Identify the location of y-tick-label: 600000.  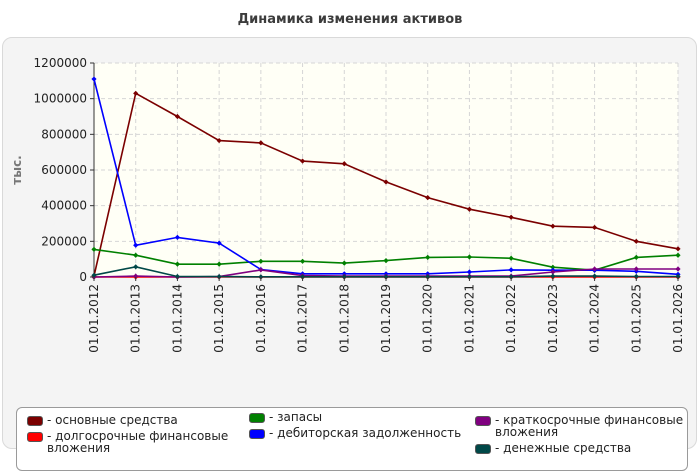
(64, 170).